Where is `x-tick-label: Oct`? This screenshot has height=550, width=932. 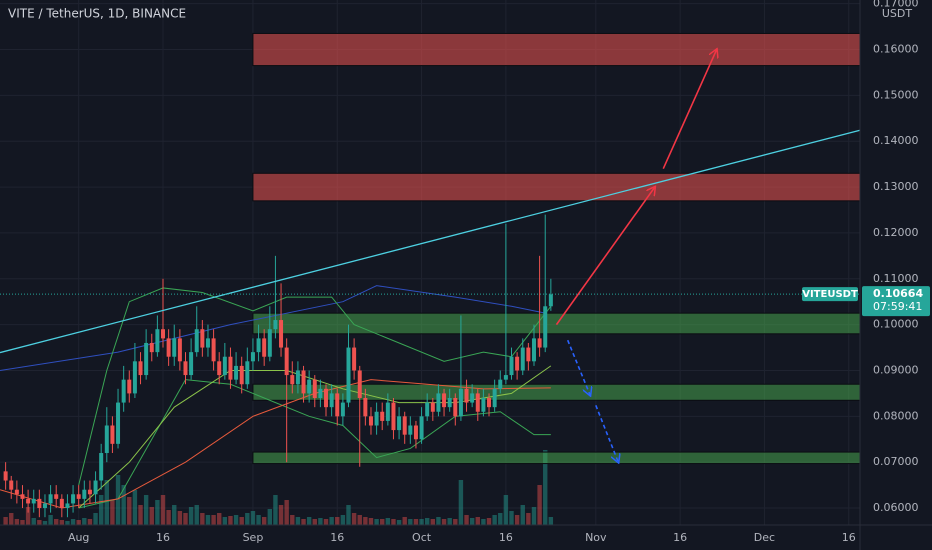
x-tick-label: Oct is located at coordinates (422, 537).